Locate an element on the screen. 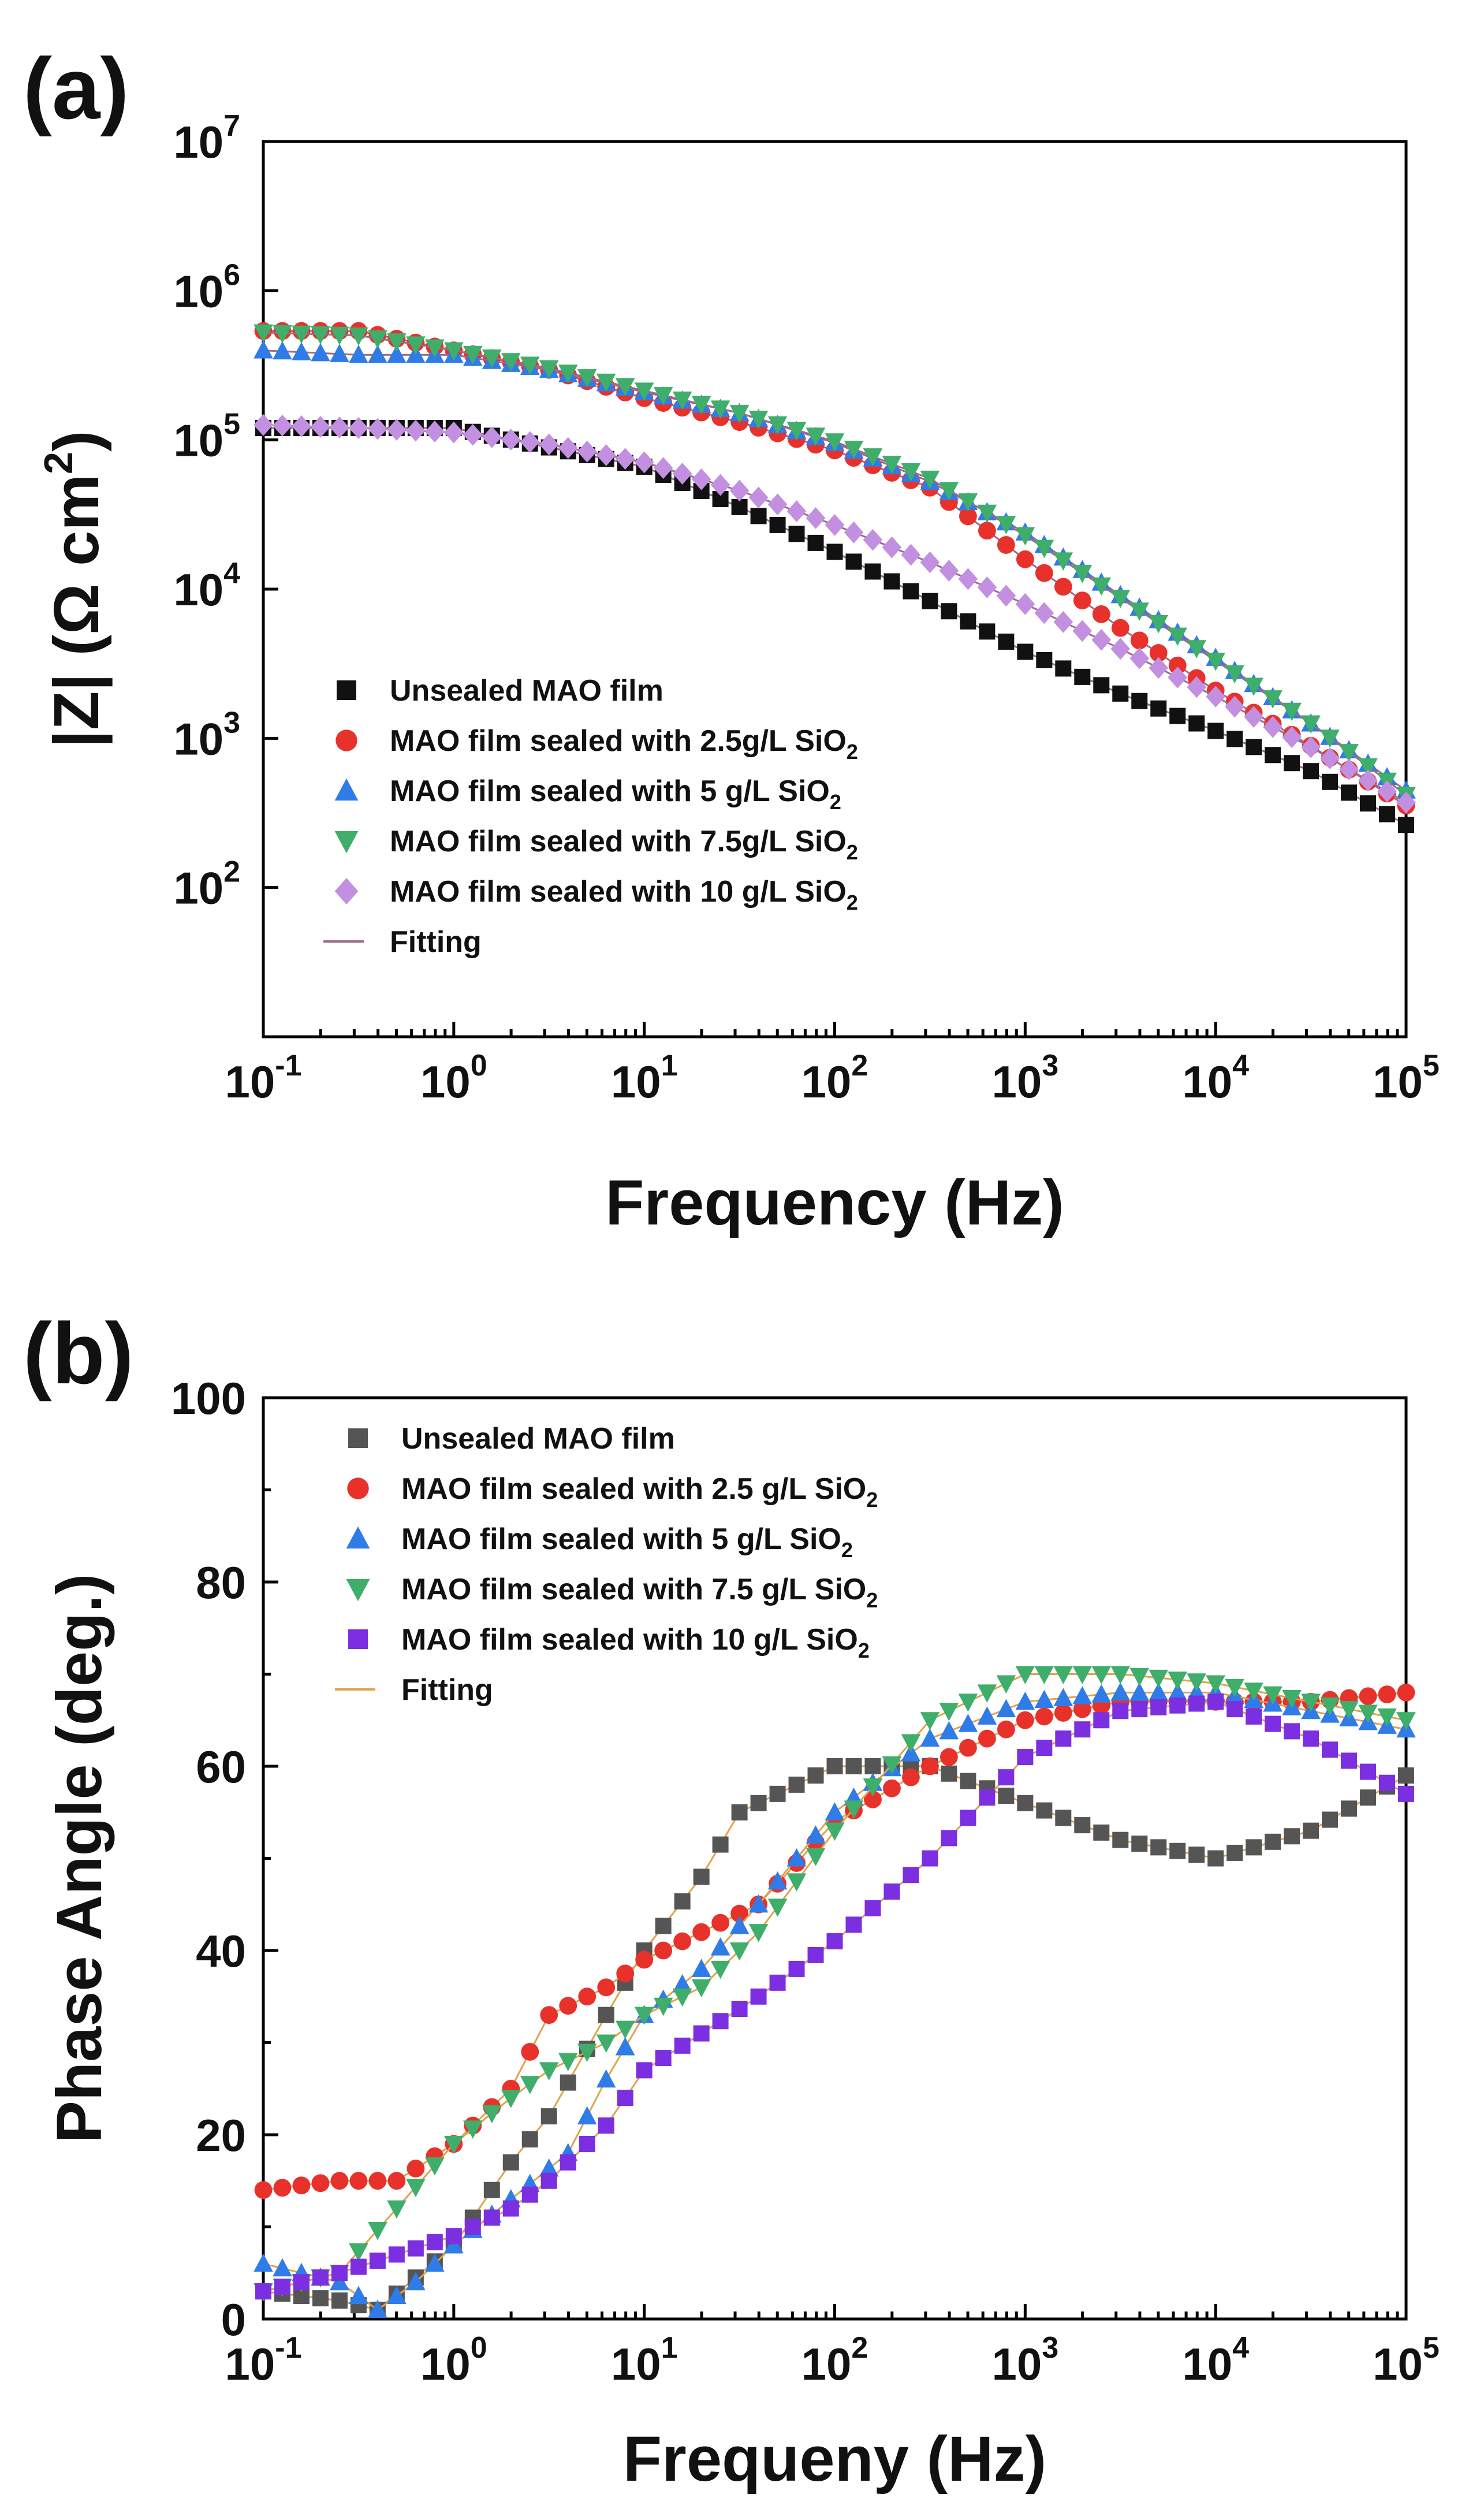 Image resolution: width=1480 pixels, height=2520 pixels. y-tick-label: 10² is located at coordinates (206, 884).